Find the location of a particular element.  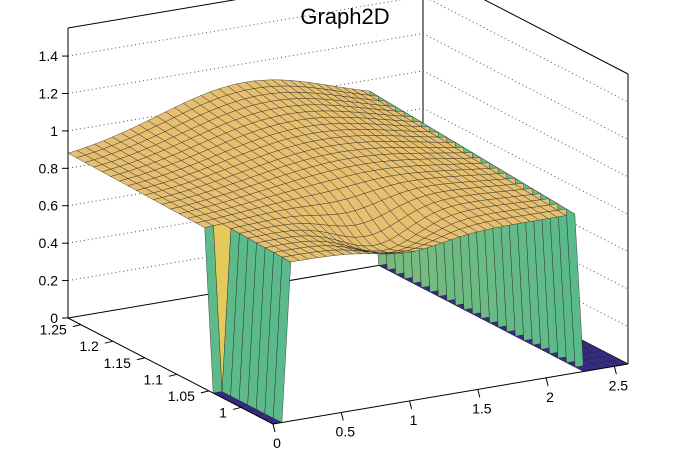

y-tick-label: 1.2 is located at coordinates (89, 346).